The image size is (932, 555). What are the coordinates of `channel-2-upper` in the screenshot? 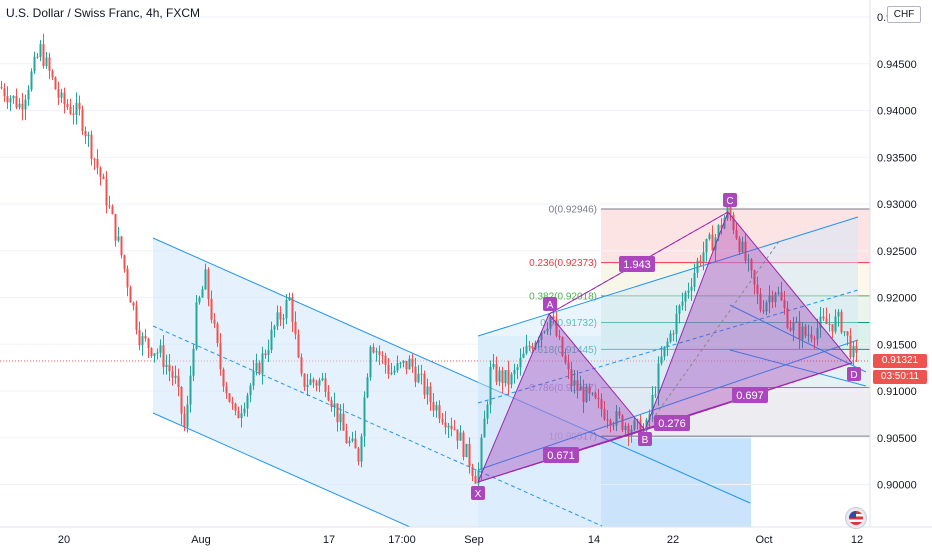 It's located at (668, 276).